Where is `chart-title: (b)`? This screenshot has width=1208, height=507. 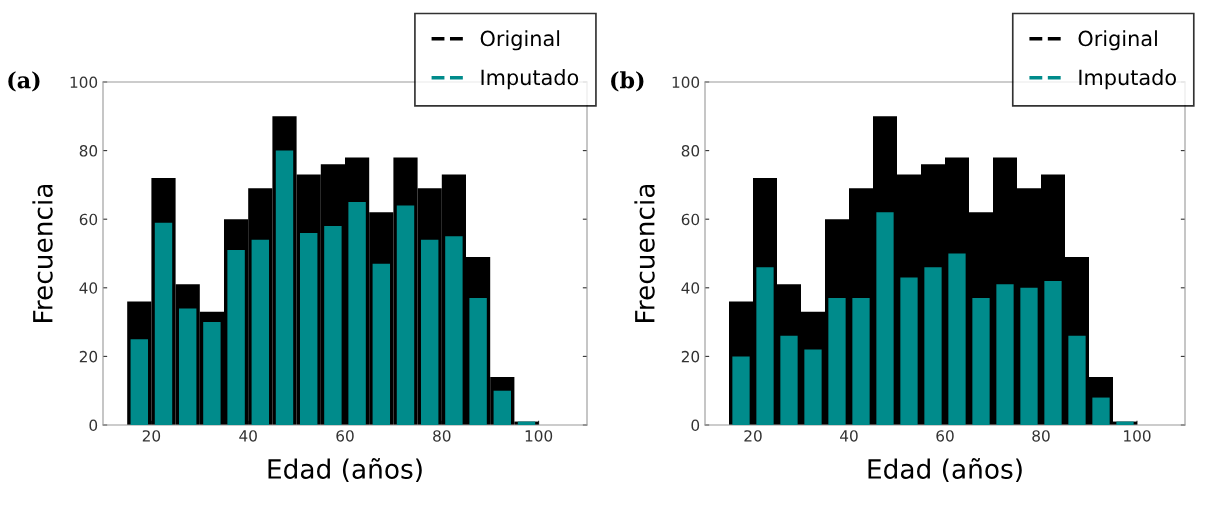 chart-title: (b) is located at coordinates (627, 81).